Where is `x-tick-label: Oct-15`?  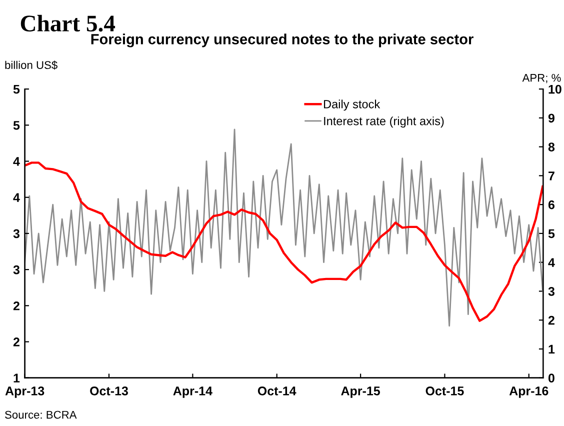 x-tick-label: Oct-15 is located at coordinates (445, 391).